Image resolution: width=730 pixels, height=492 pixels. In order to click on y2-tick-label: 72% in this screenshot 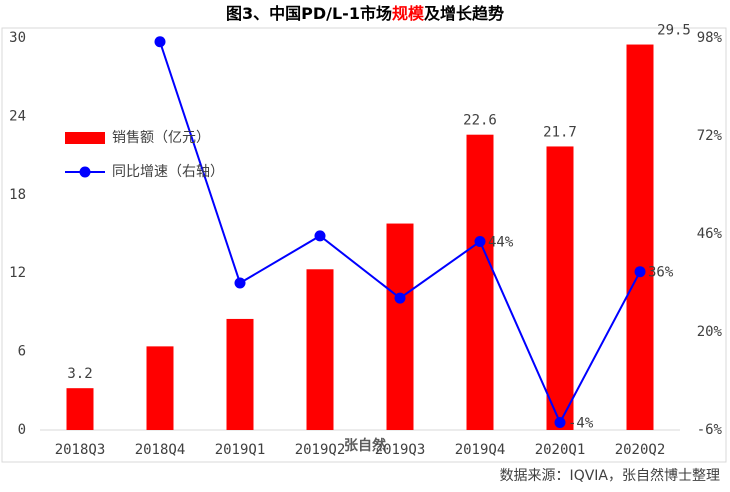, I will do `click(710, 136)`.